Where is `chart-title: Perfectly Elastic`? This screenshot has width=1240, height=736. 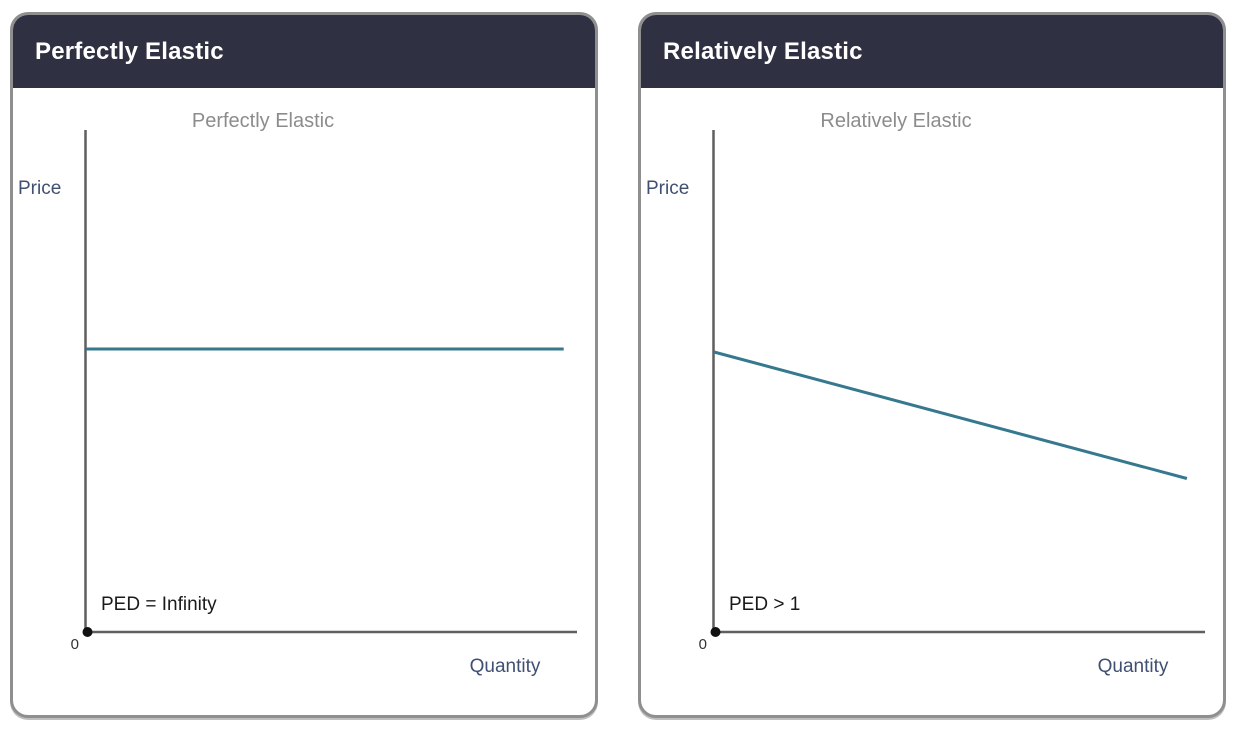 chart-title: Perfectly Elastic is located at coordinates (263, 121).